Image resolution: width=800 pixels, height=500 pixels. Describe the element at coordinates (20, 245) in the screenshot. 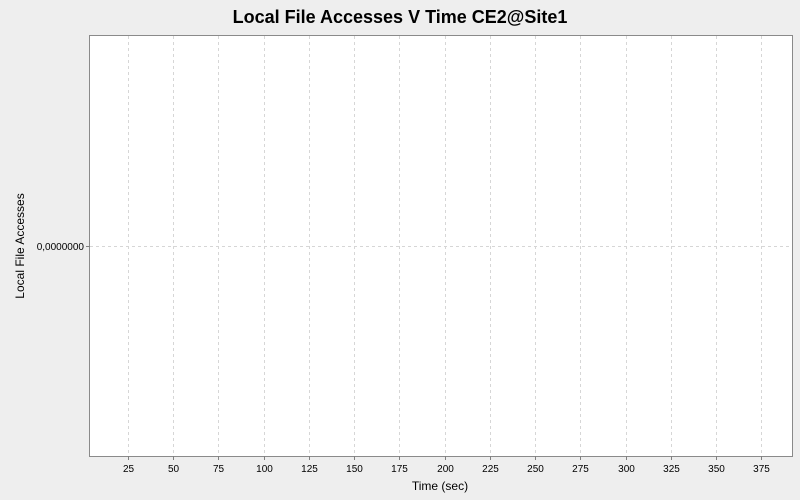

I see `y-axis-label: Local File Accesses` at that location.